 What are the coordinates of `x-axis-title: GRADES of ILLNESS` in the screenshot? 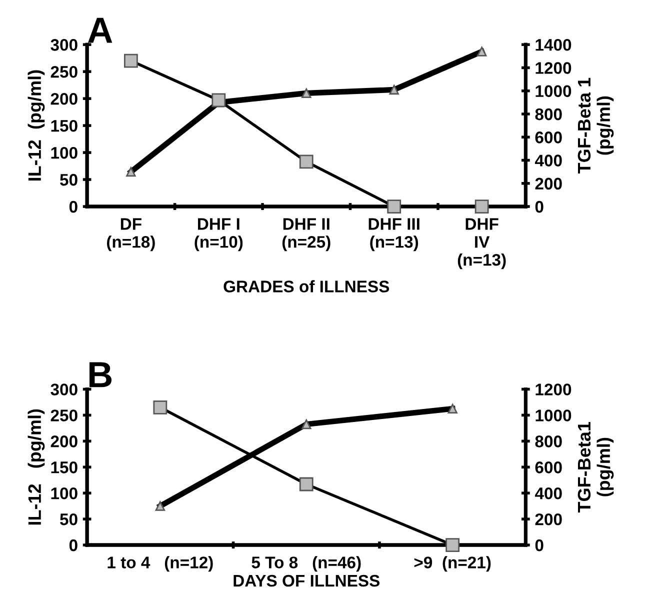 It's located at (307, 286).